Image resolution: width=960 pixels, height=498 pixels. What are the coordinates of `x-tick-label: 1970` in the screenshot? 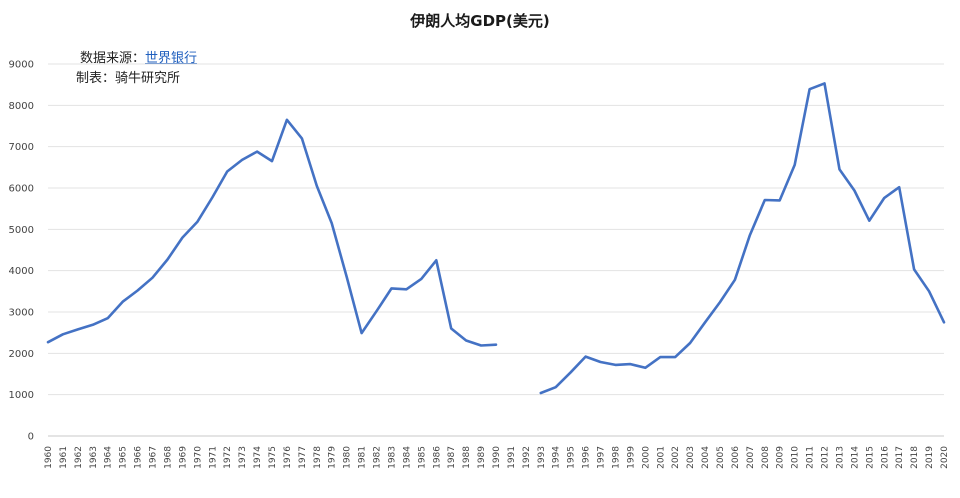 It's located at (198, 457).